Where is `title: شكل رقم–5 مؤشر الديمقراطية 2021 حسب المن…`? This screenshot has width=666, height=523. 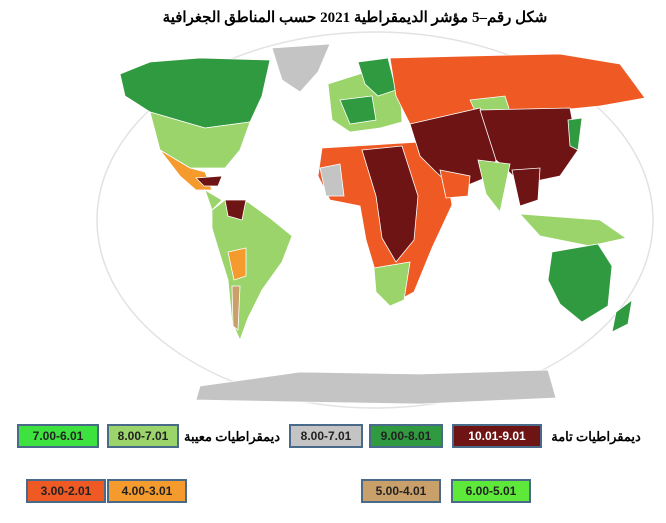
title: شكل رقم–5 مؤشر الديمقراطية 2021 حسب المن… is located at coordinates (355, 18).